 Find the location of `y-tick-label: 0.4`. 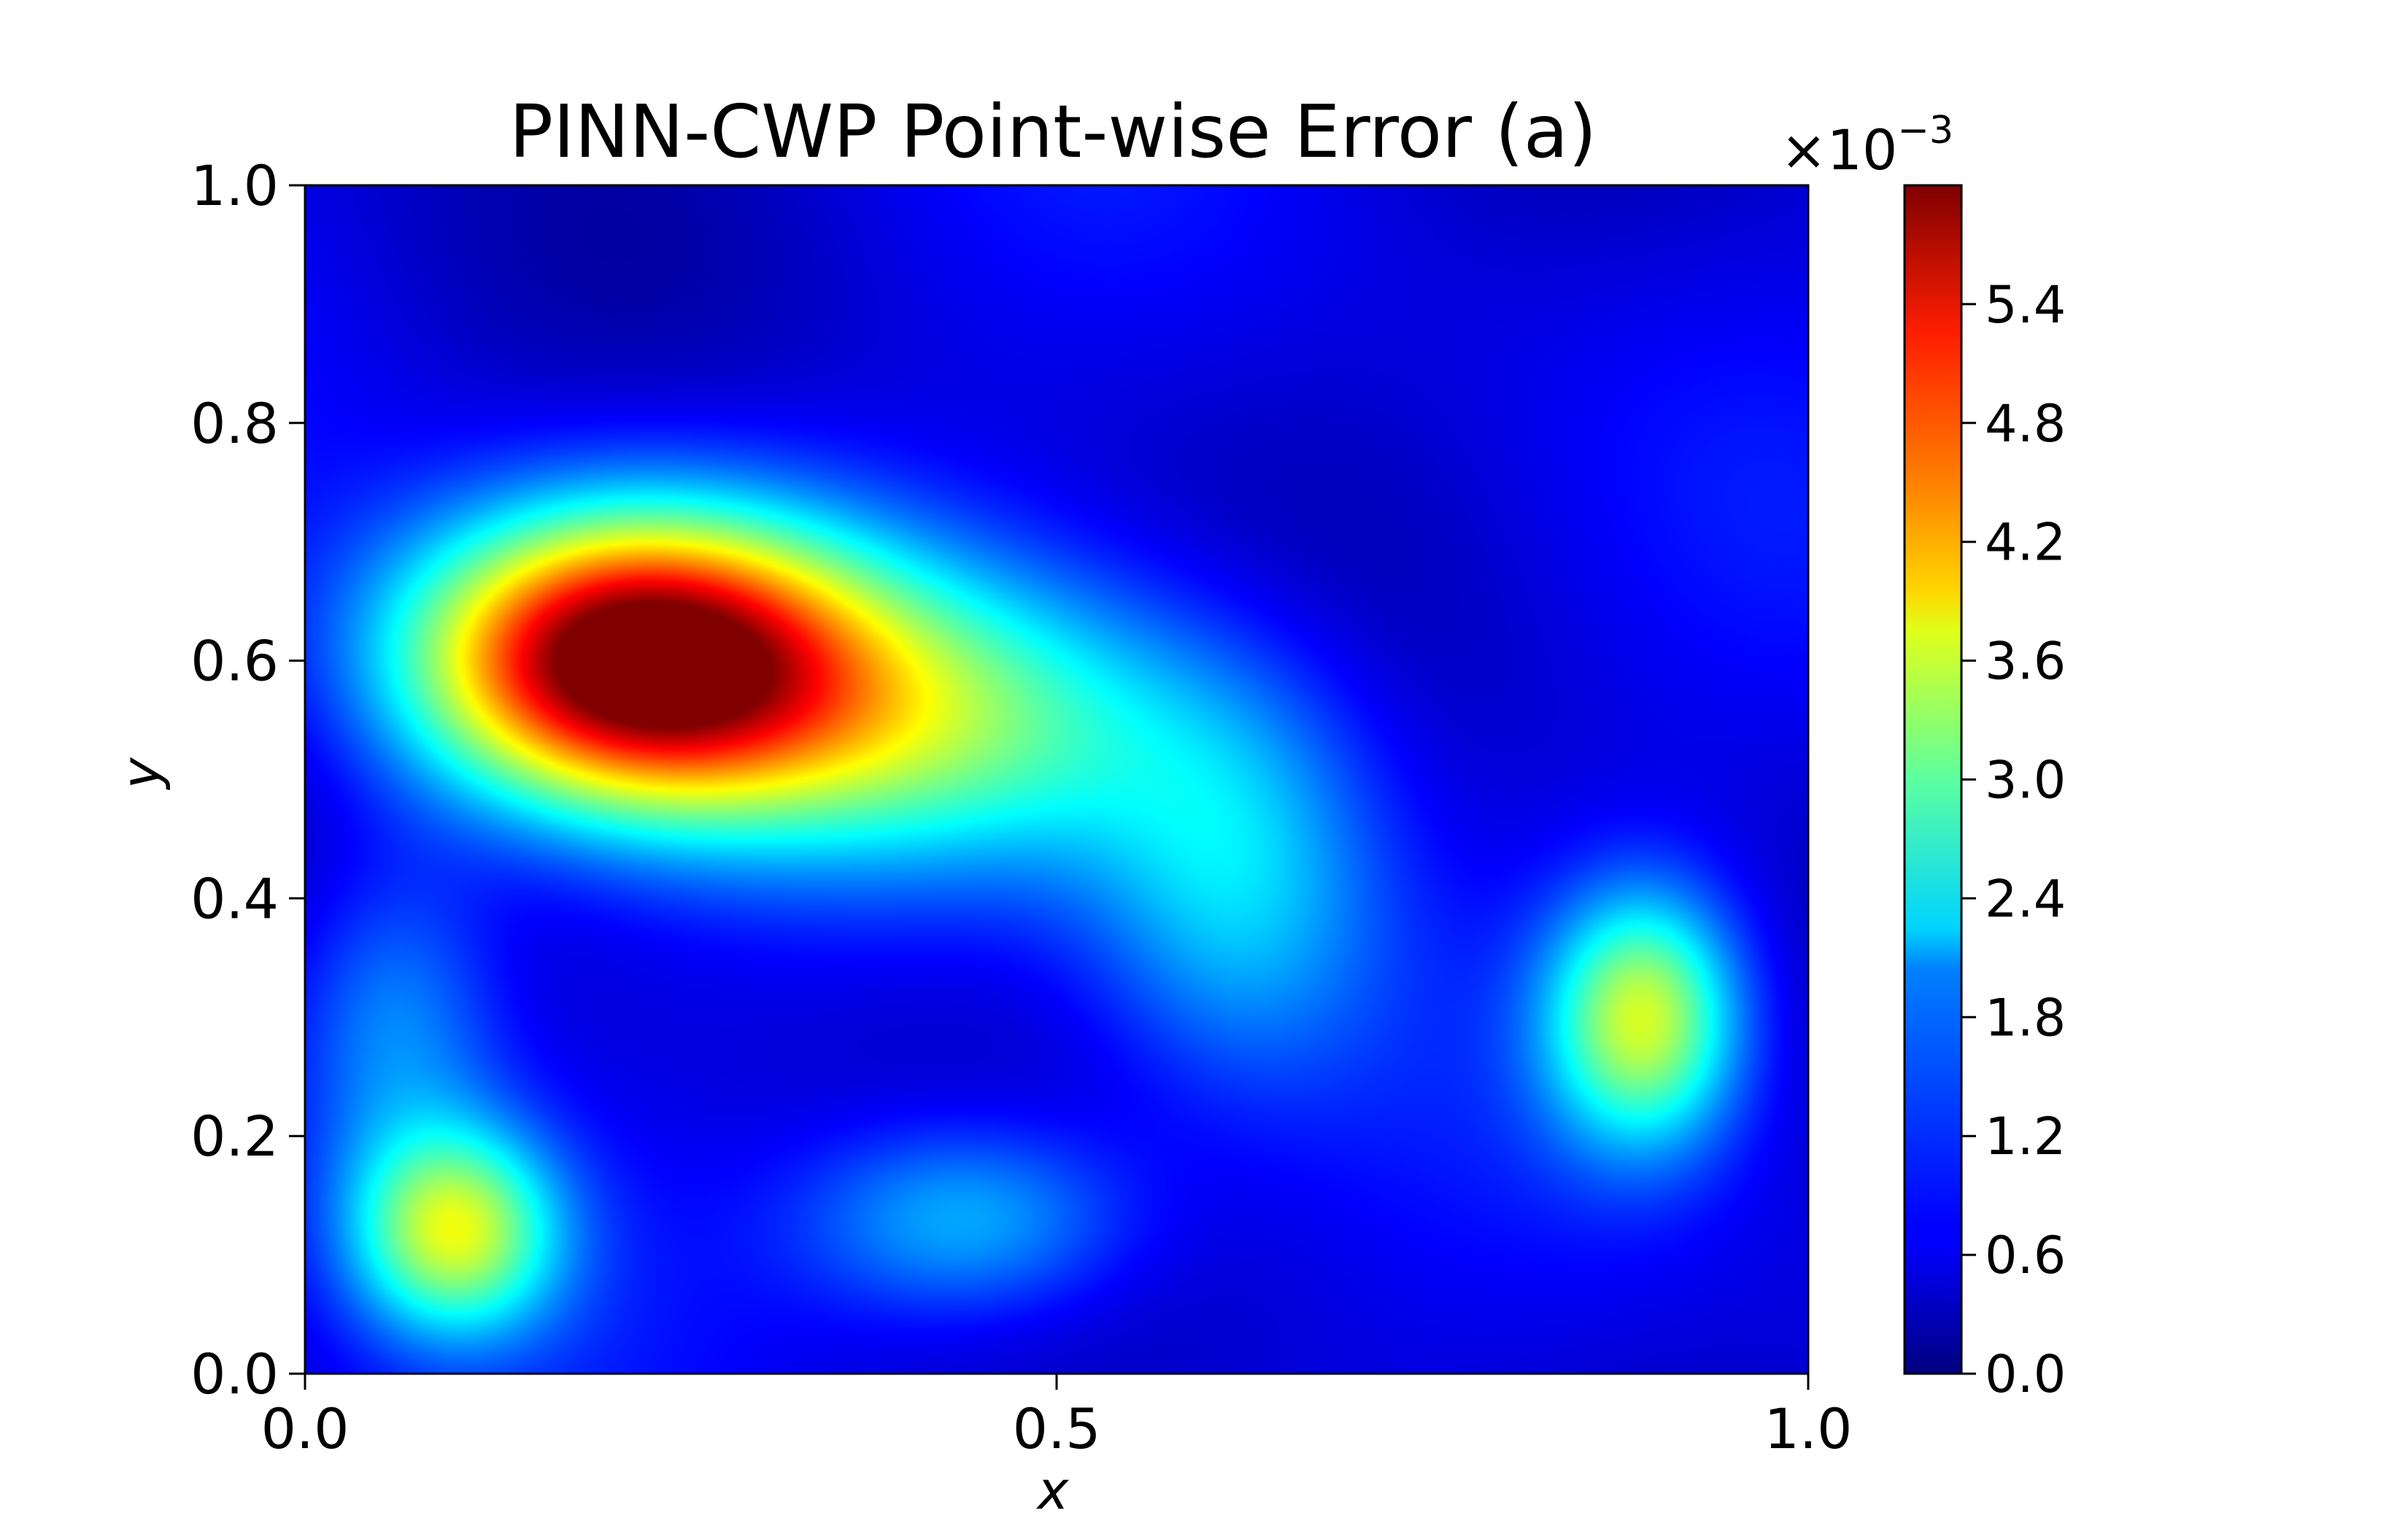

y-tick-label: 0.4 is located at coordinates (234, 899).